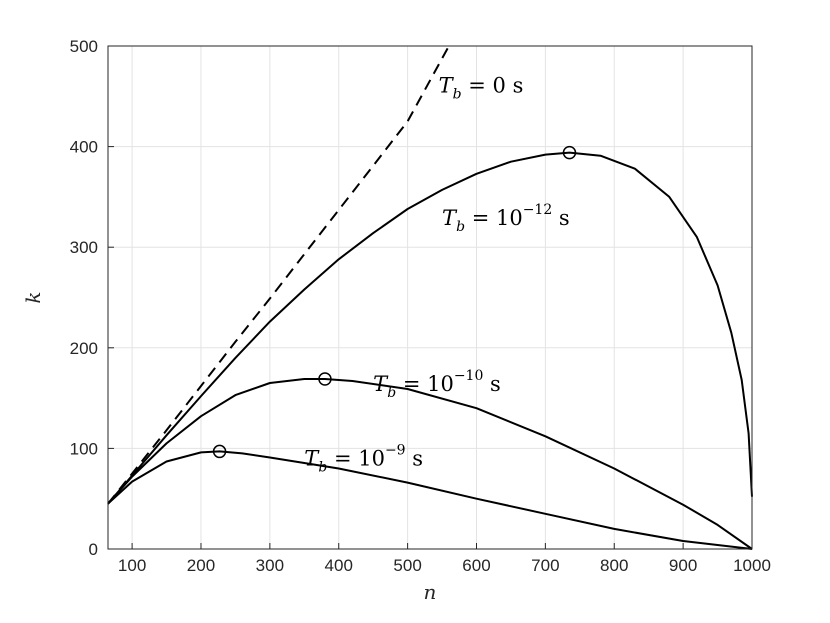  I want to click on x-tick-label: 400, so click(339, 565).